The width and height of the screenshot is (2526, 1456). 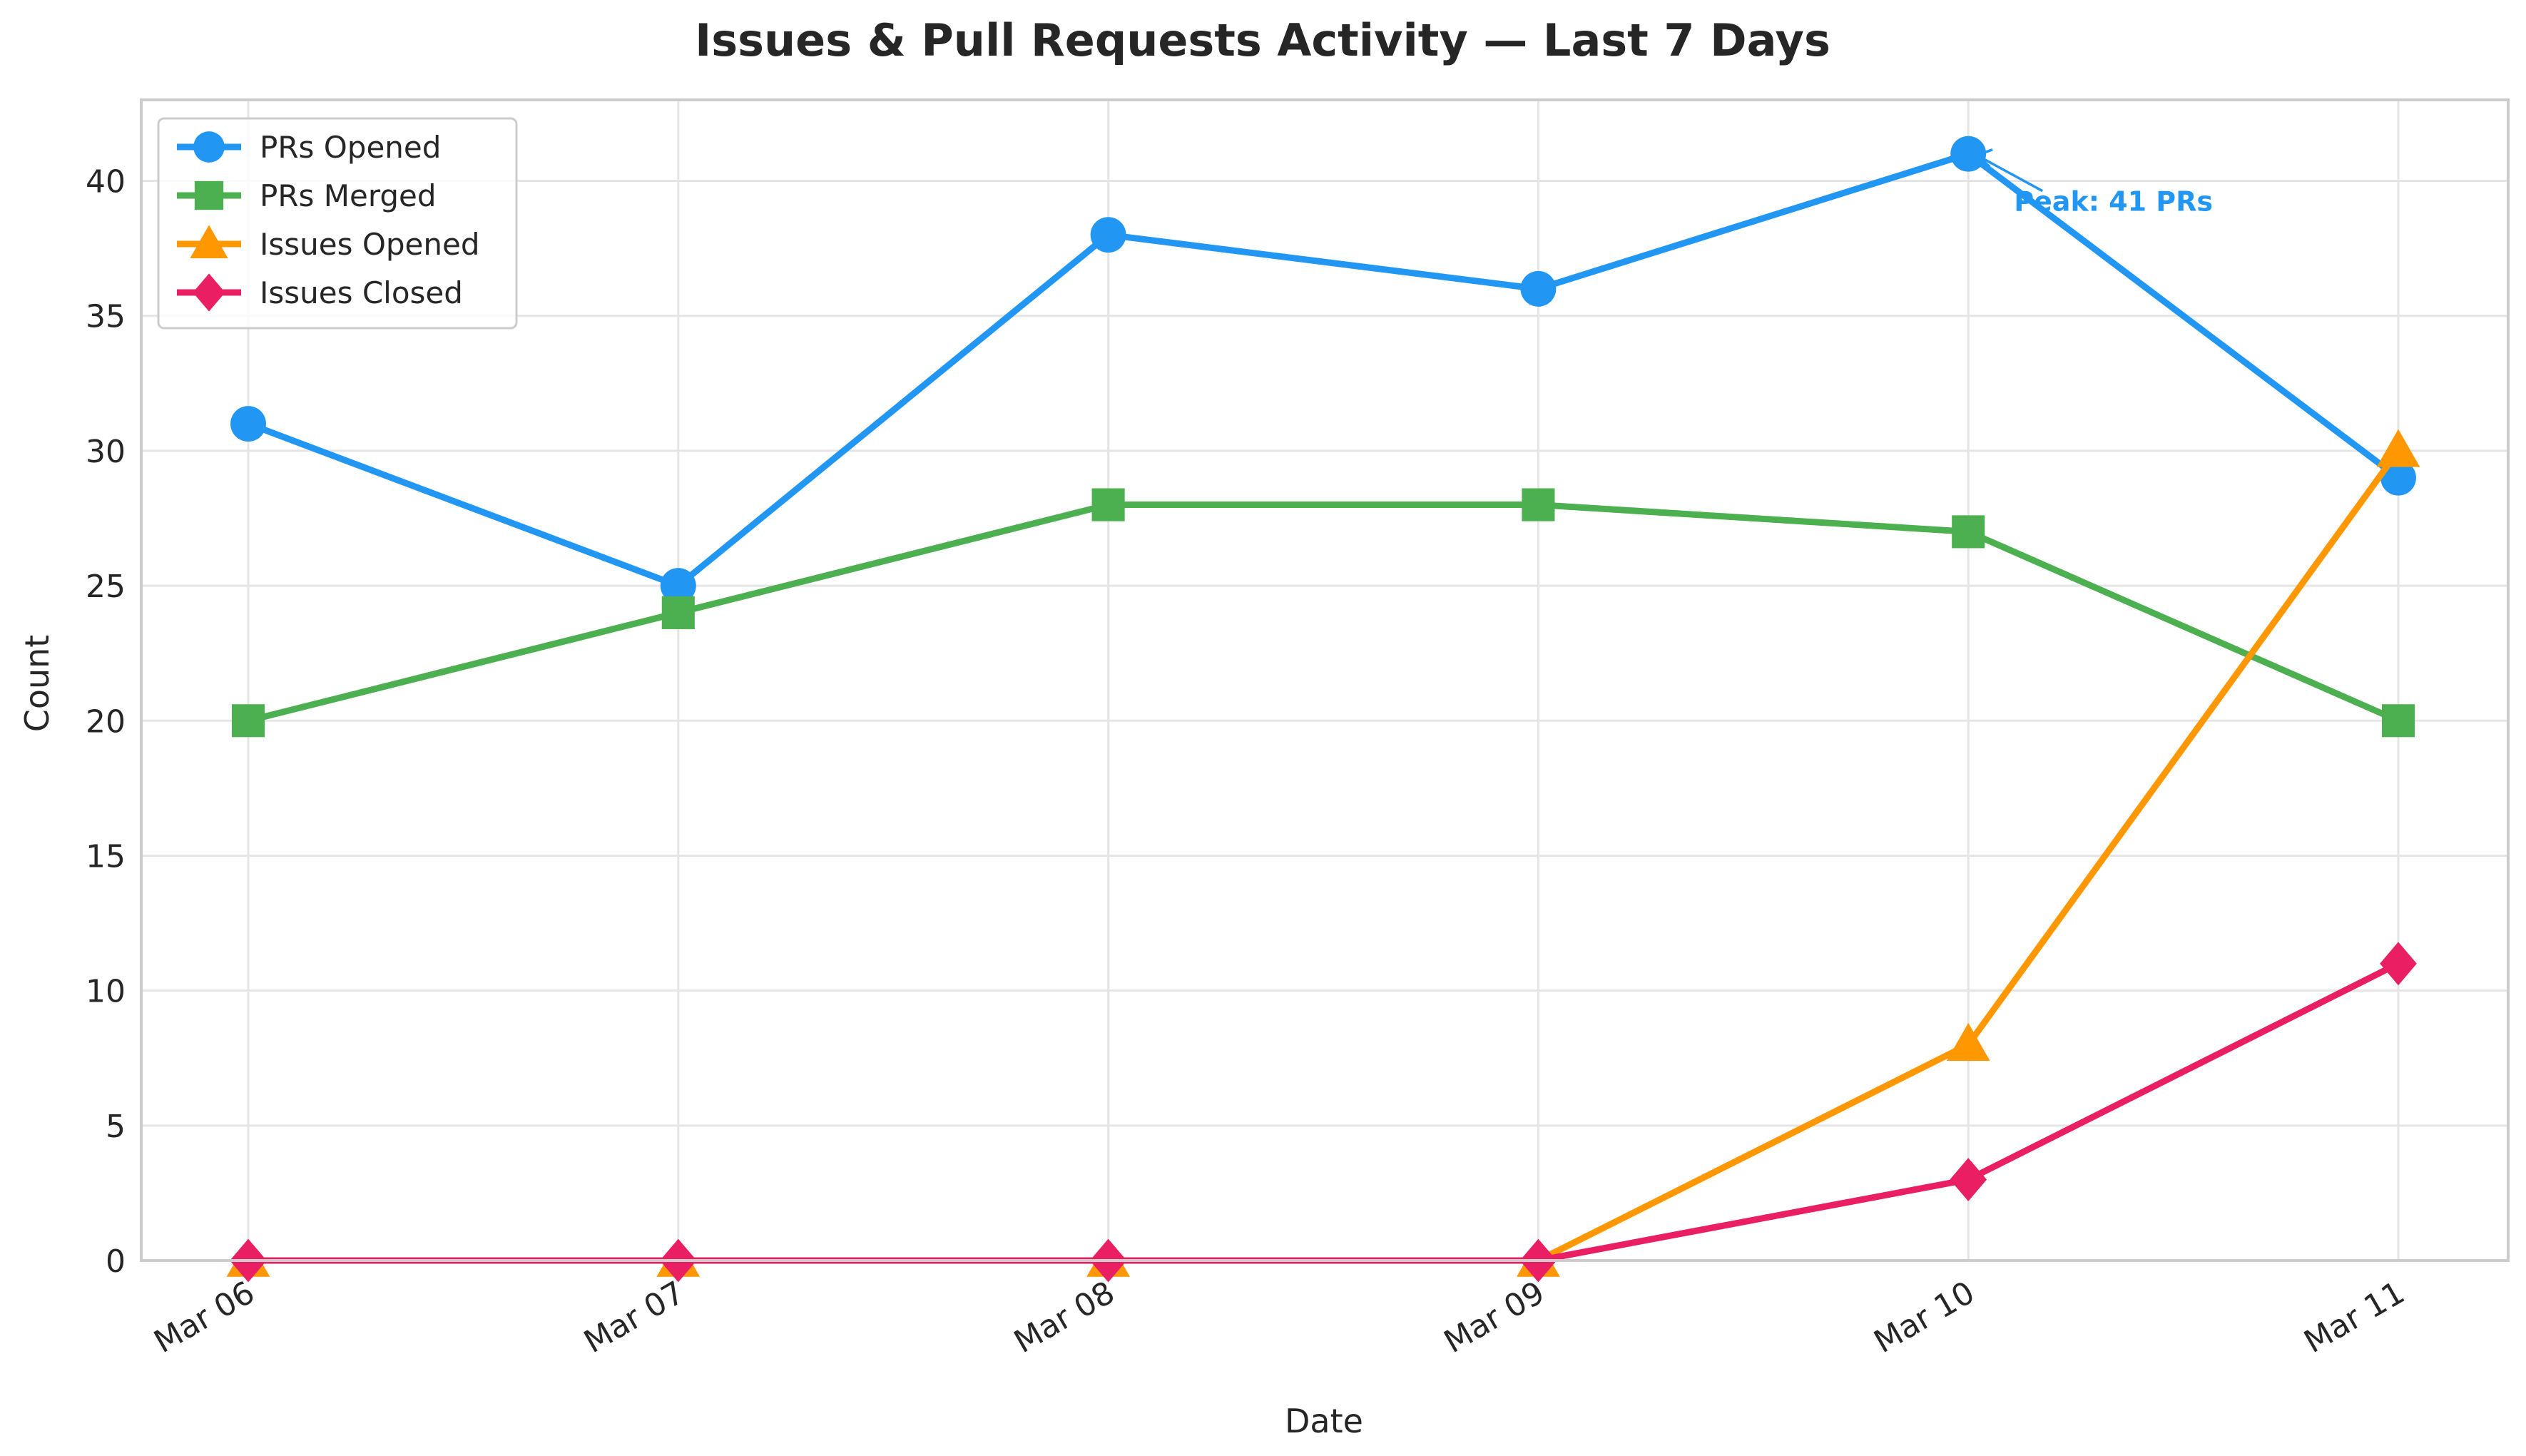 What do you see at coordinates (1324, 1421) in the screenshot?
I see `x-axis-label: Date` at bounding box center [1324, 1421].